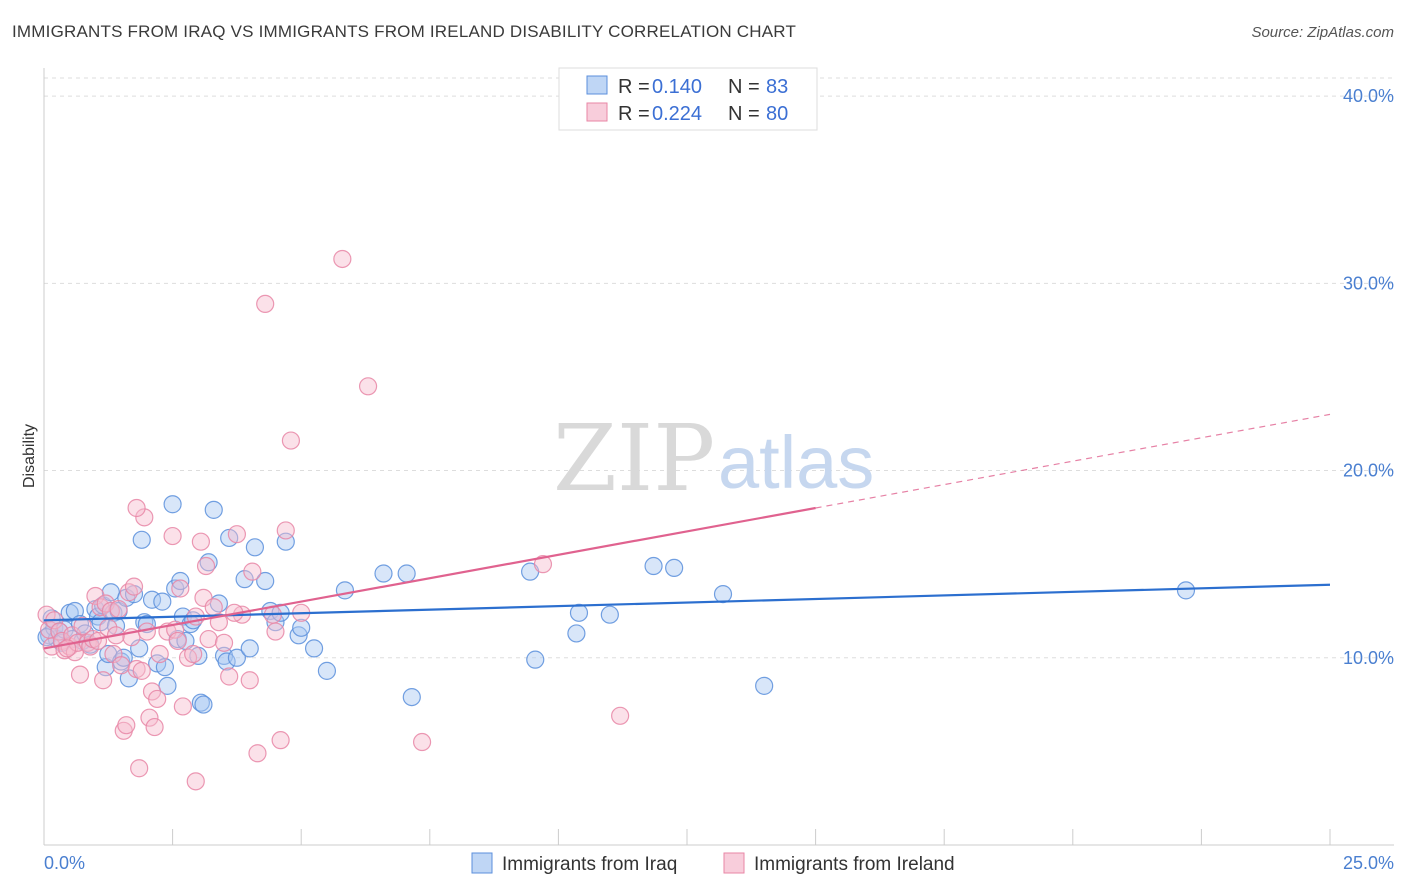  I want to click on bottom-legend-label-iraq: Immigrants from Iraq, so click(589, 864).